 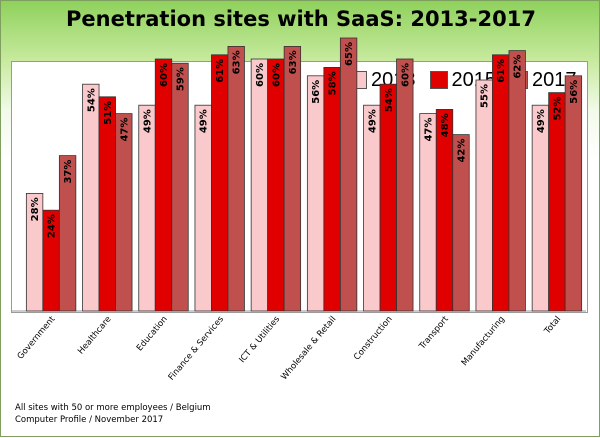 I want to click on data-label-2015-8: 61%, so click(x=501, y=71).